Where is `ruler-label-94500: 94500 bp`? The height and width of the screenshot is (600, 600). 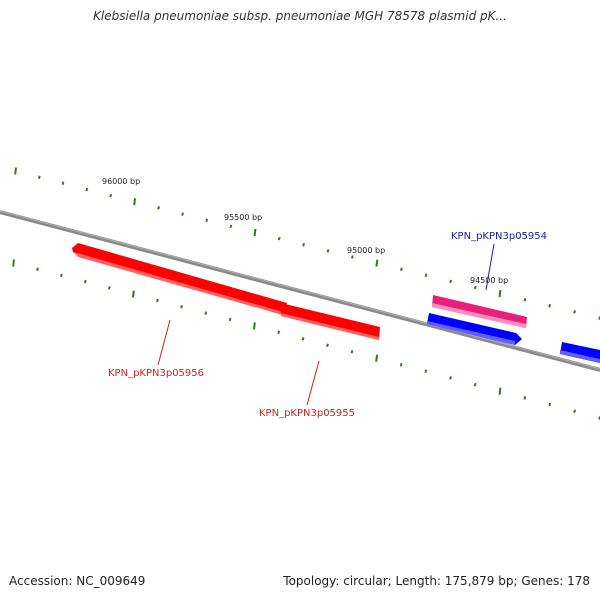
ruler-label-94500: 94500 bp is located at coordinates (489, 280).